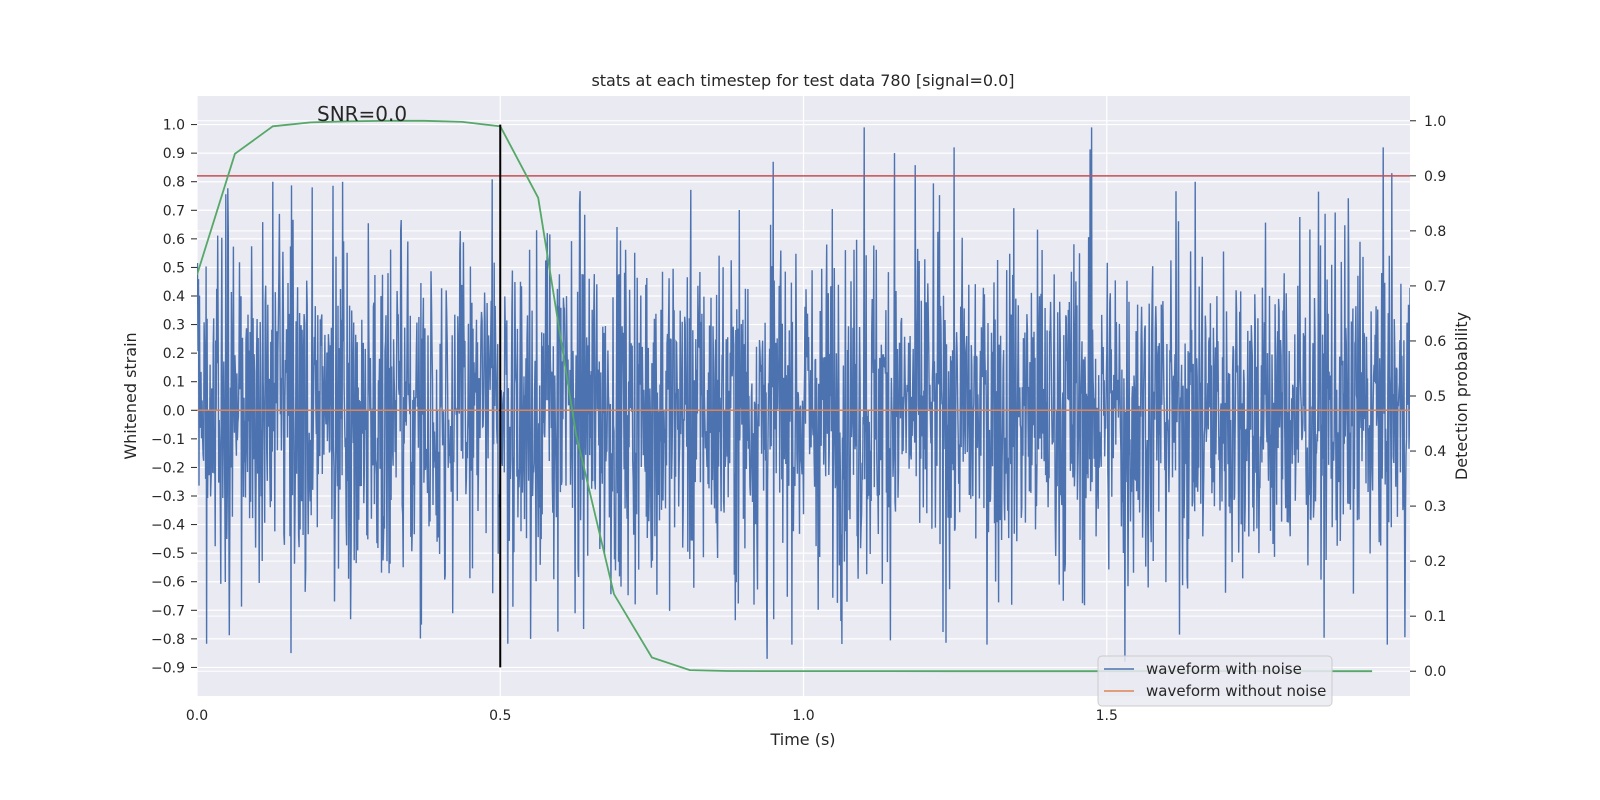 The image size is (1600, 800). I want to click on snr-annotation: SNR=0.0, so click(362, 114).